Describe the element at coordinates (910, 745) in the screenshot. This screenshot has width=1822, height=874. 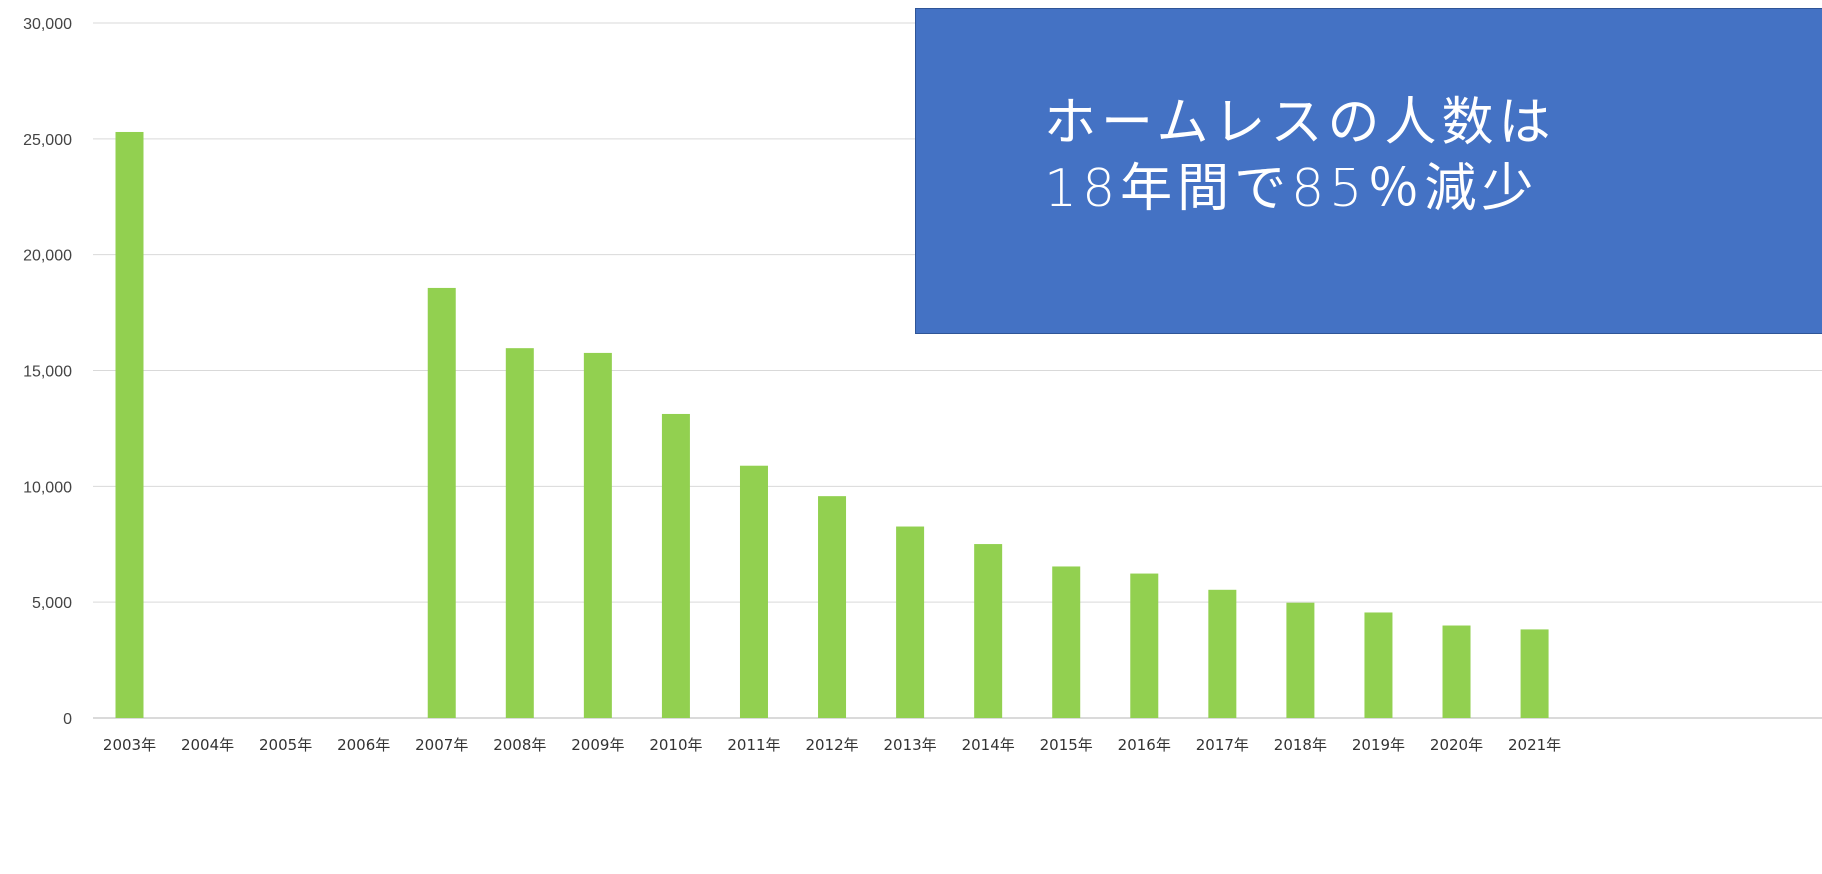
I see `x-tick-label: 2013年` at that location.